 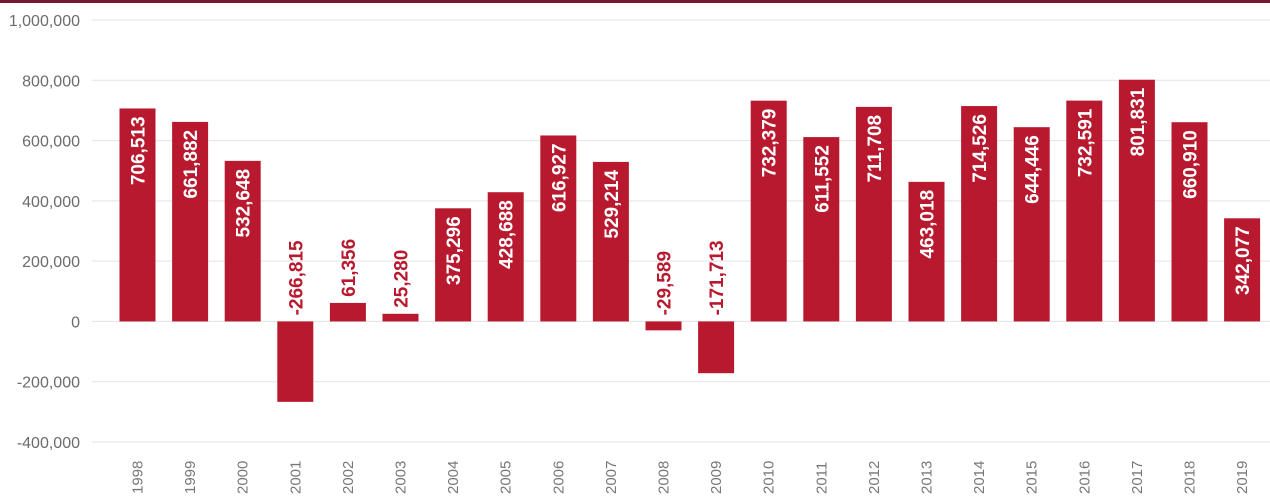 What do you see at coordinates (453, 477) in the screenshot?
I see `x-tick-label: 2004` at bounding box center [453, 477].